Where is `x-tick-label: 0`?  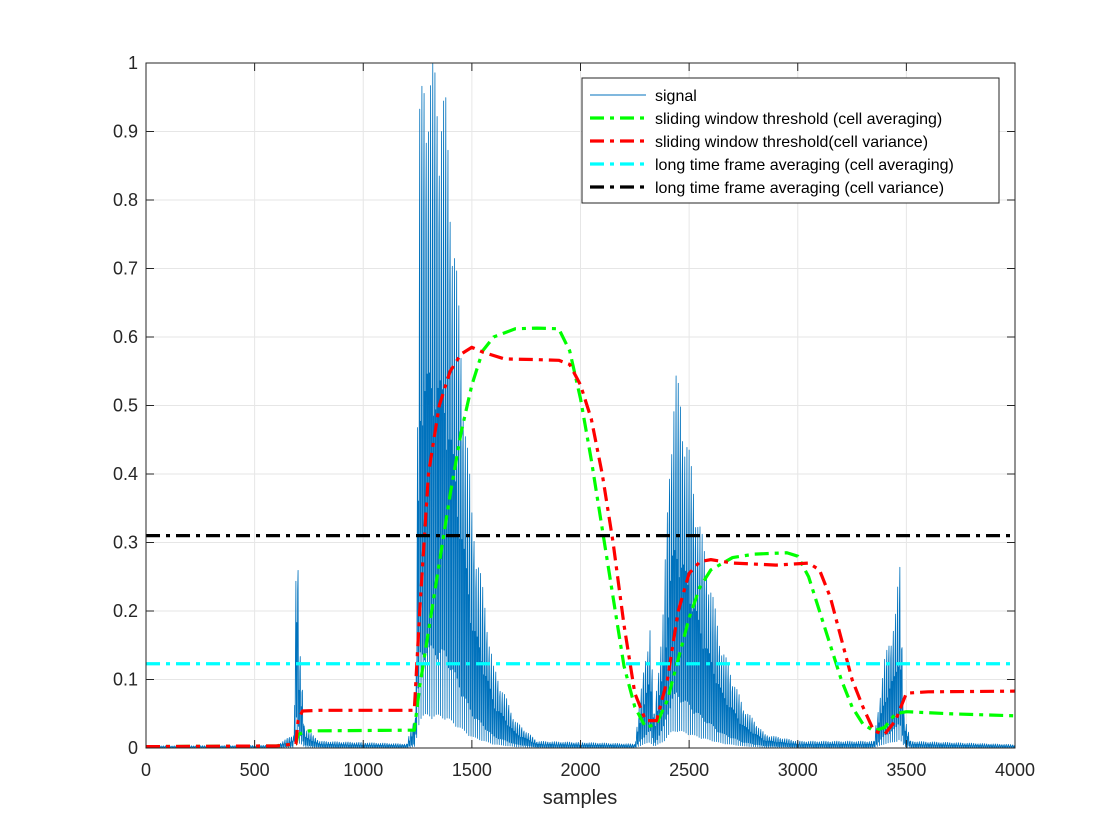
x-tick-label: 0 is located at coordinates (146, 770).